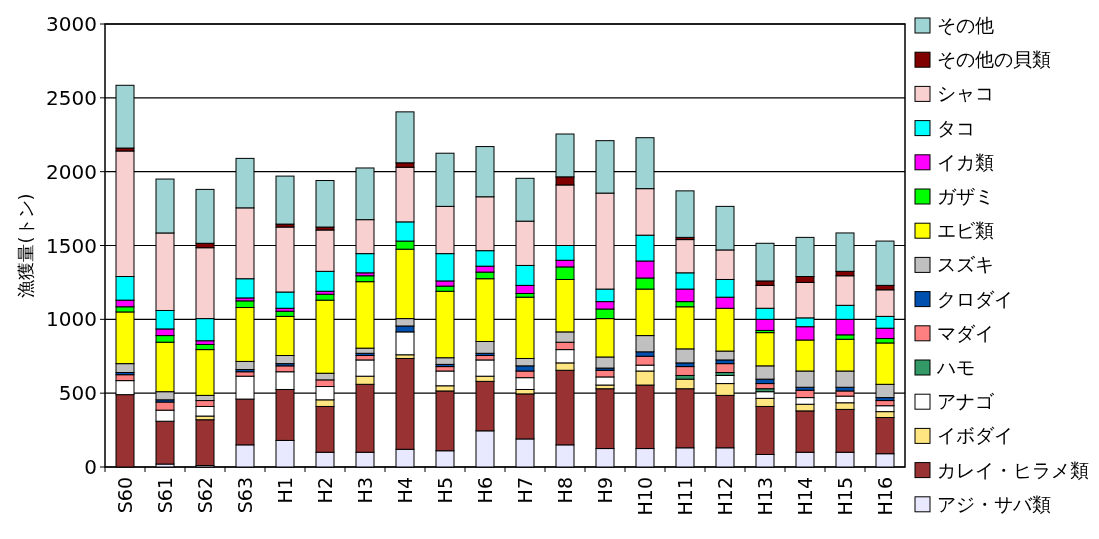 The image size is (1099, 539). Describe the element at coordinates (165, 495) in the screenshot. I see `x-tick-label: S61` at that location.